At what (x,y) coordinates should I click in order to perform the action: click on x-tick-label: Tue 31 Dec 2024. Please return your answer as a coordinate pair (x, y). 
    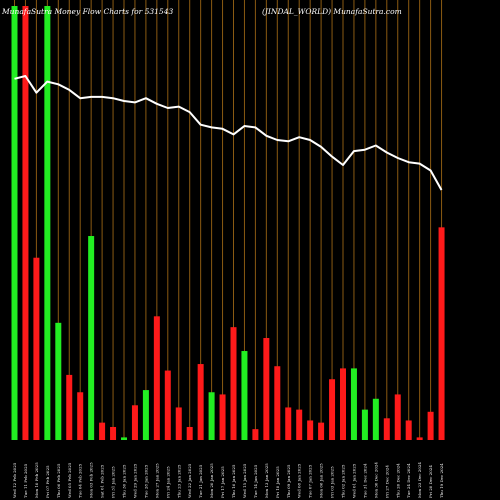
    Looking at the image, I should click on (364, 480).